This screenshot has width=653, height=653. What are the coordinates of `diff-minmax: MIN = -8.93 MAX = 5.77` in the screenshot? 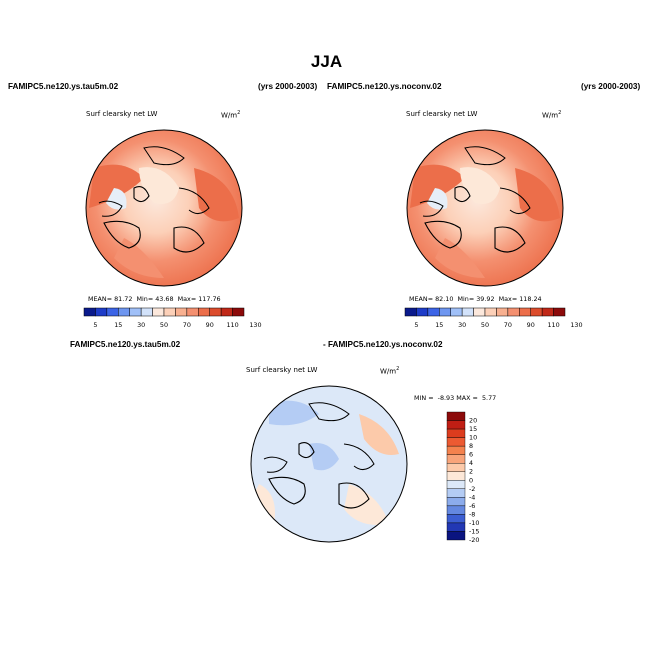 It's located at (455, 398).